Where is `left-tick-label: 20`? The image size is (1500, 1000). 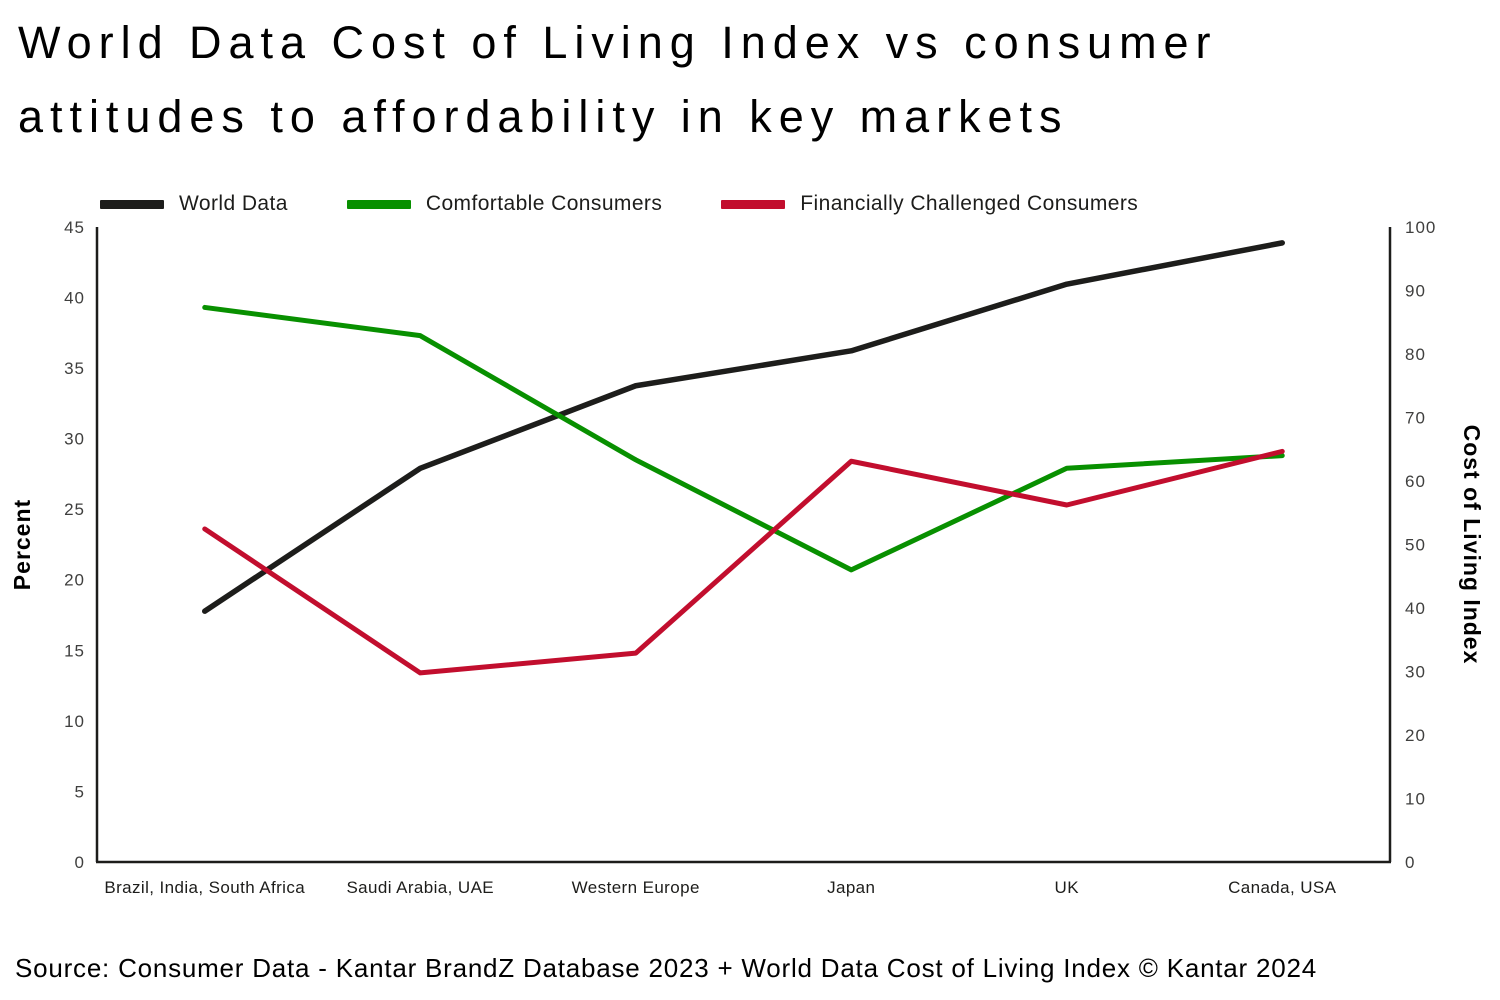
left-tick-label: 20 is located at coordinates (74, 580).